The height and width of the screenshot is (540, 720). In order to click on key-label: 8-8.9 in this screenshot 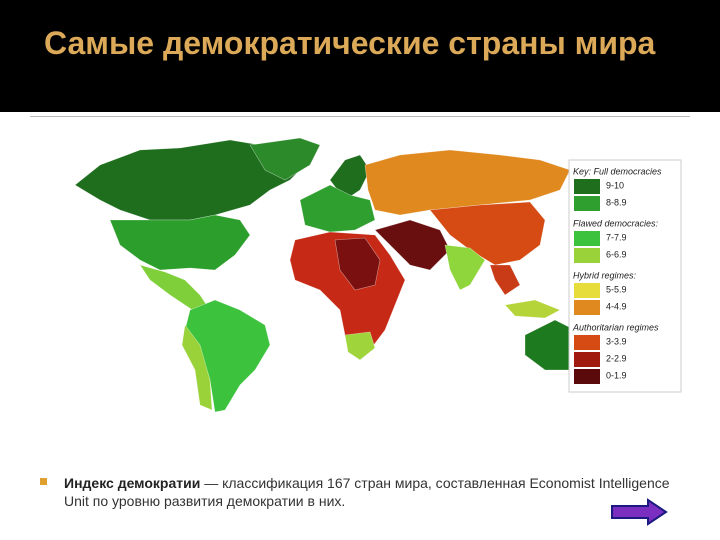, I will do `click(616, 202)`.